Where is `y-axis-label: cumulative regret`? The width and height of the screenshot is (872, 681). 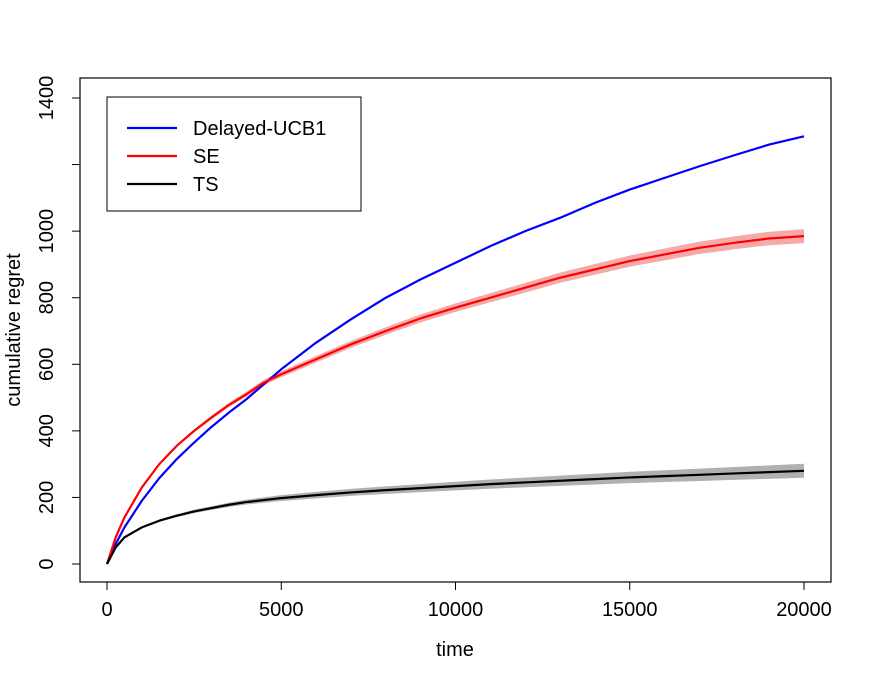 y-axis-label: cumulative regret is located at coordinates (14, 330).